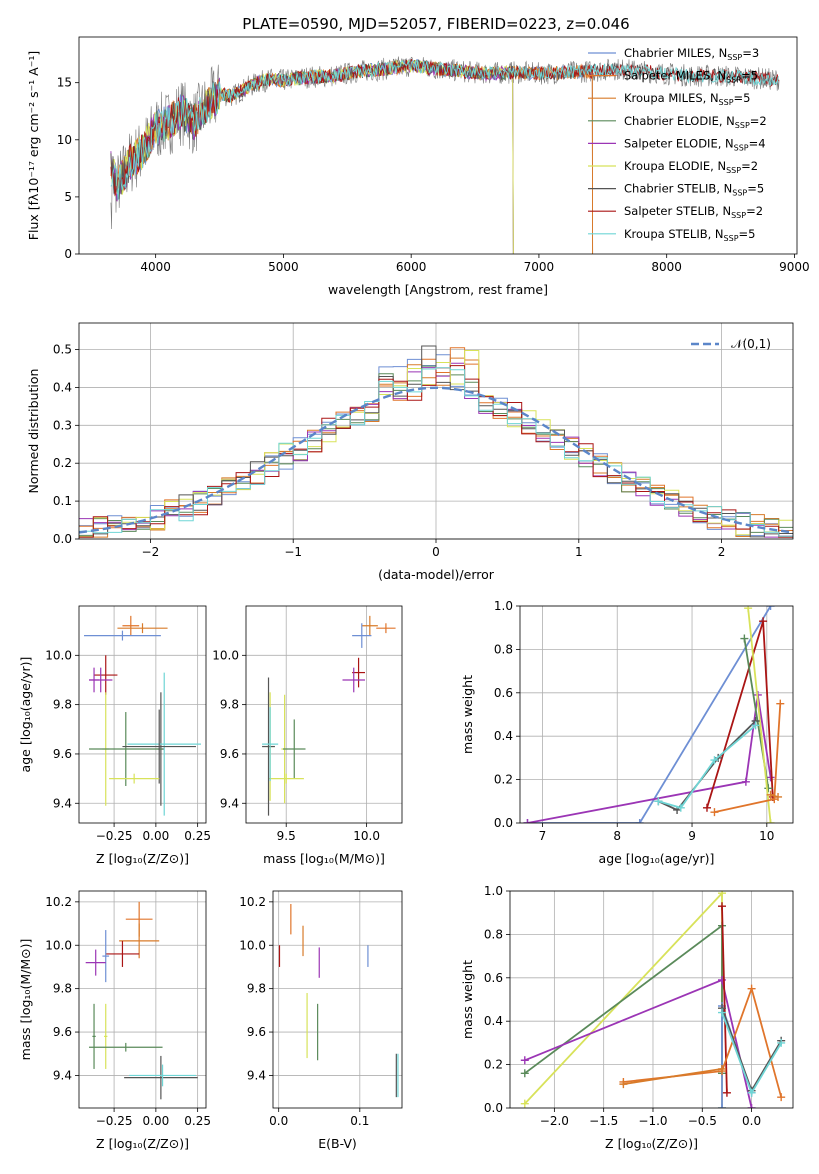  I want to click on y-tick-label: 0.4, so click(493, 1021).